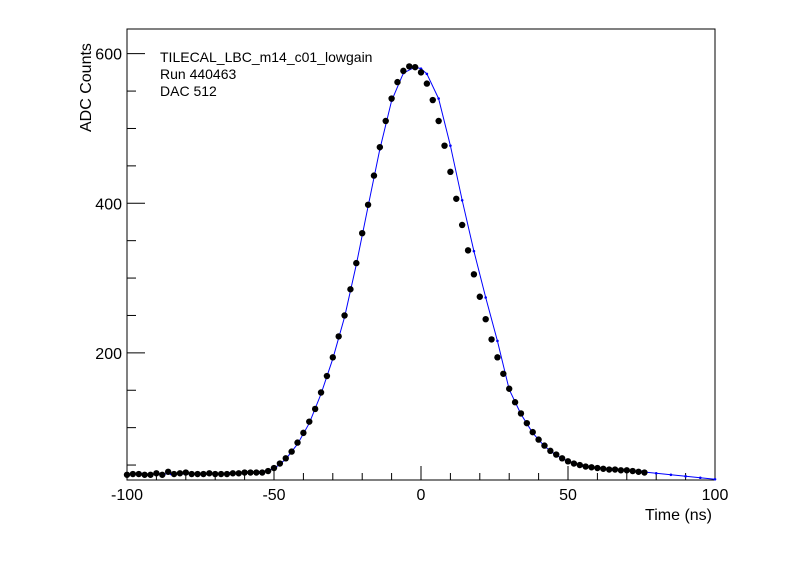 This screenshot has height=574, width=796. What do you see at coordinates (421, 495) in the screenshot?
I see `x-tick-label: 0` at bounding box center [421, 495].